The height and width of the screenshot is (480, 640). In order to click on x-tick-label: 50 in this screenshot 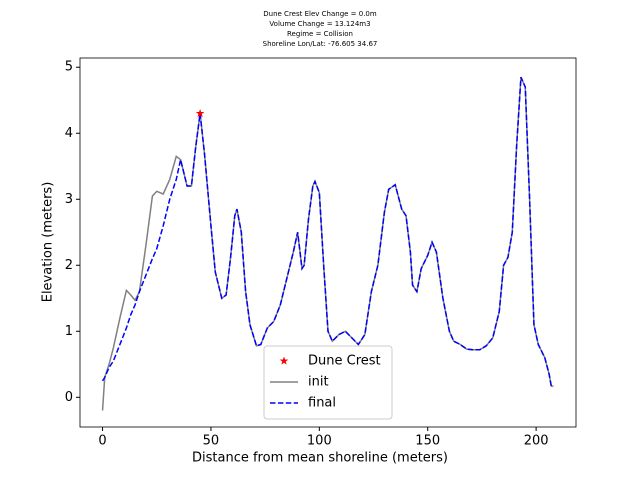, I will do `click(211, 441)`.